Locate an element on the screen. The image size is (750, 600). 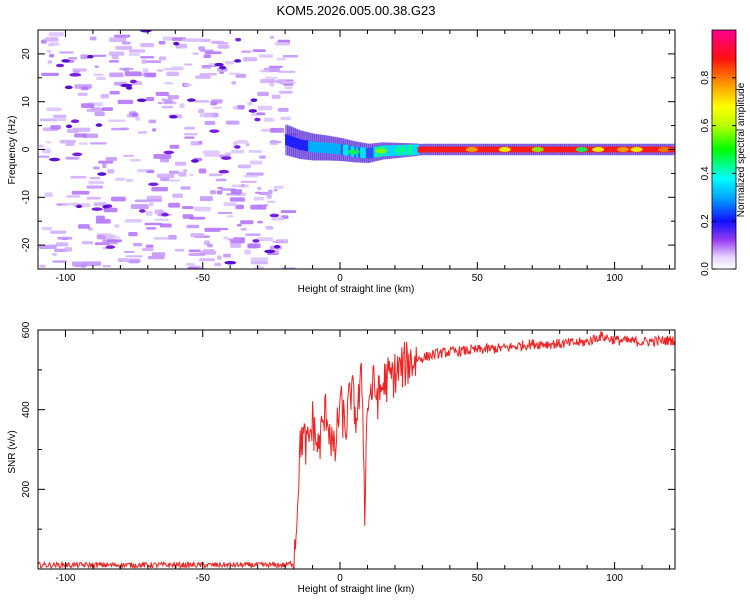
snr-x-label: Height of straight line (km) is located at coordinates (356, 589).